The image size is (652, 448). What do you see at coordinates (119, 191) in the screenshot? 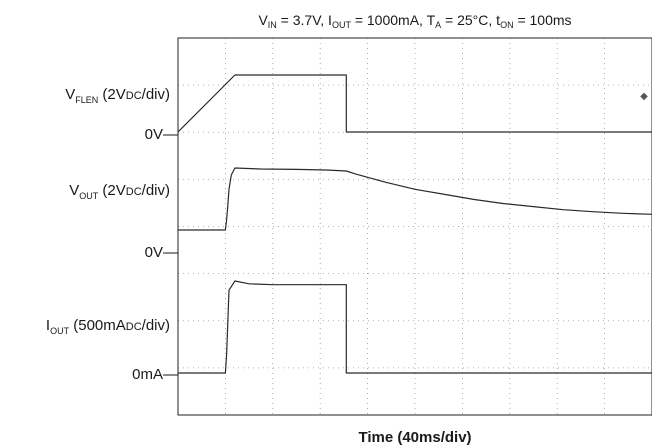
I see `channel-label-vout: VOUT (2VDC/div)` at bounding box center [119, 191].